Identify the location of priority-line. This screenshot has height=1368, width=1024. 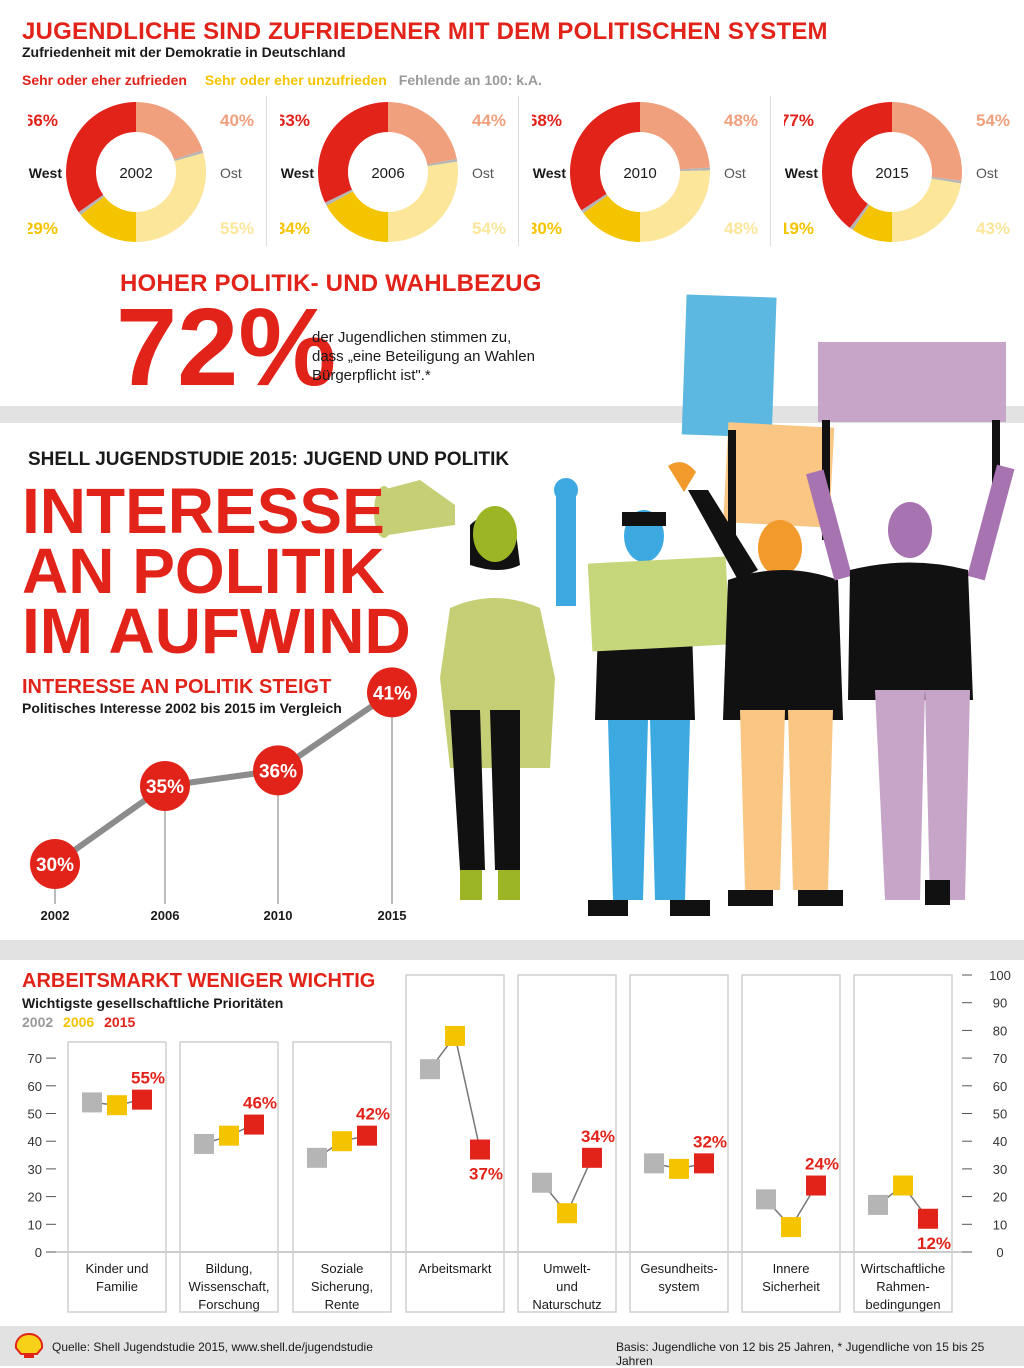
(455, 1092).